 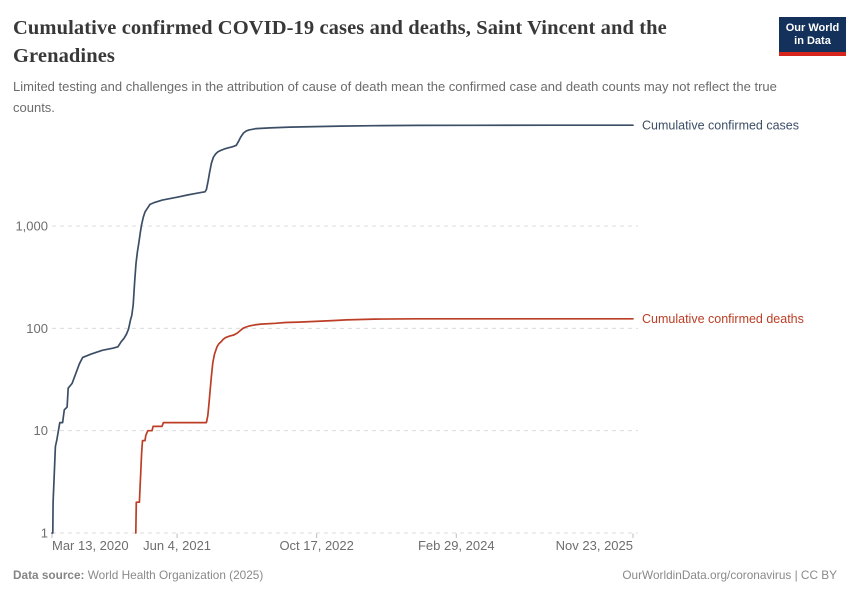 I want to click on data-source-label: Data source:, so click(x=49, y=575).